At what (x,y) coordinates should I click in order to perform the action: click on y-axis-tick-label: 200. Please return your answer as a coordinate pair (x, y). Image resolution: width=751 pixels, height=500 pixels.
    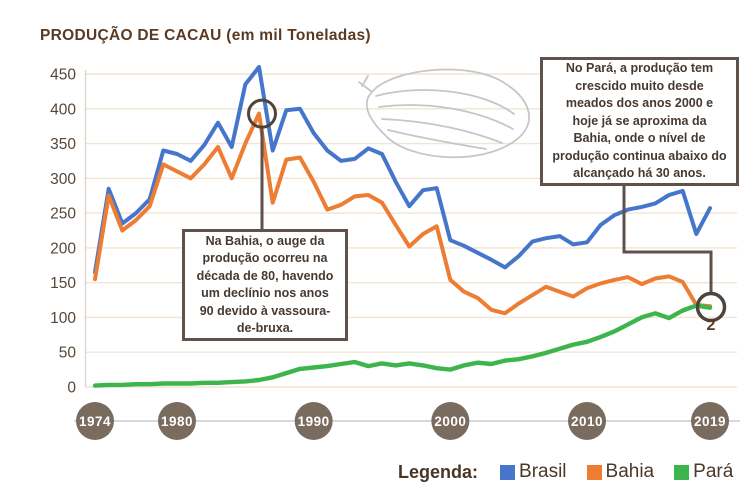
    Looking at the image, I should click on (63, 248).